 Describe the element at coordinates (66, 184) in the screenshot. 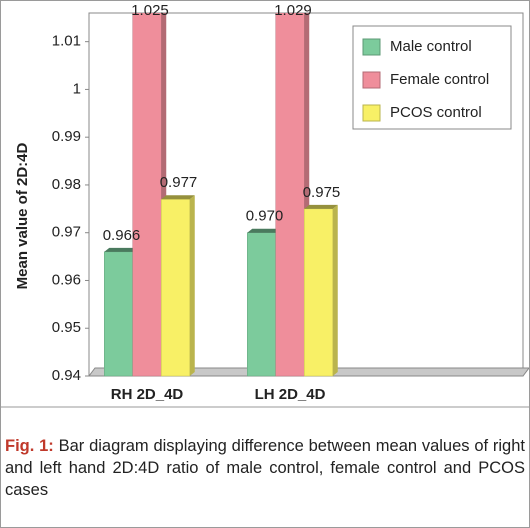

I see `y-tick-label: 0.98` at that location.